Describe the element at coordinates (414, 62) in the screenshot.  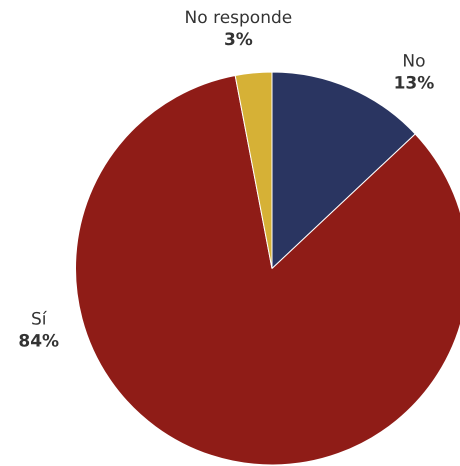
I see `slice-label: No` at that location.